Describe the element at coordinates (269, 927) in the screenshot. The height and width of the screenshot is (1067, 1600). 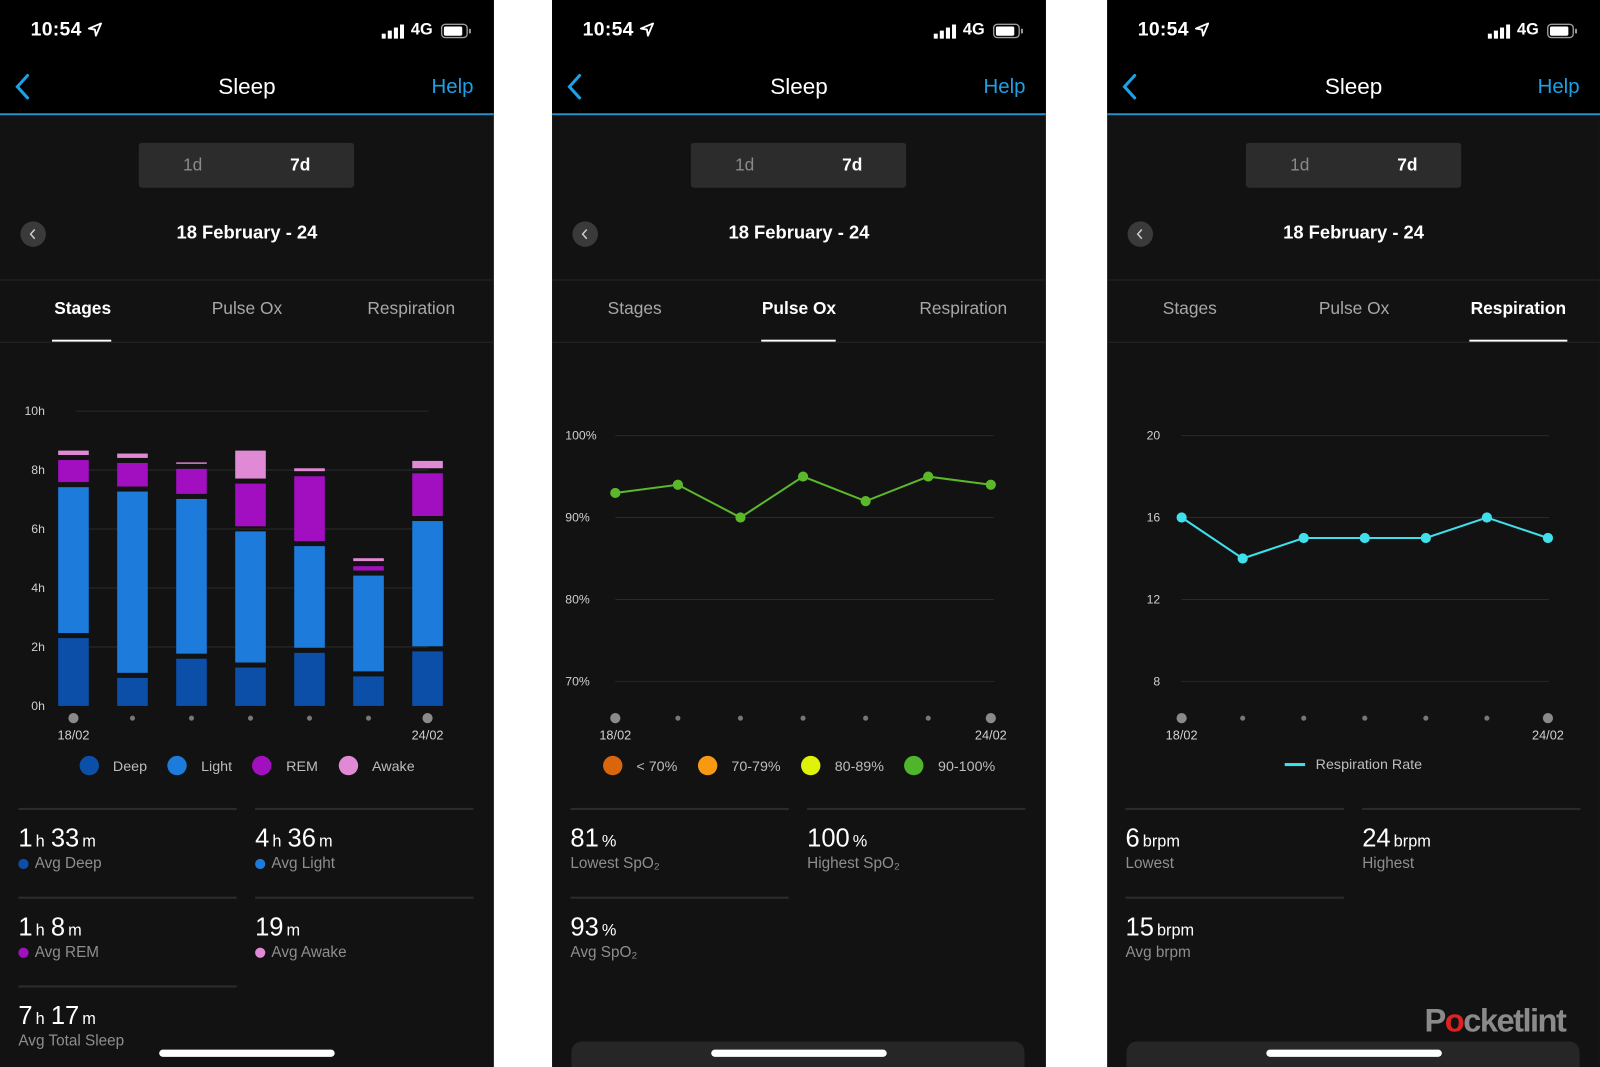
I see `stat-number: 19` at that location.